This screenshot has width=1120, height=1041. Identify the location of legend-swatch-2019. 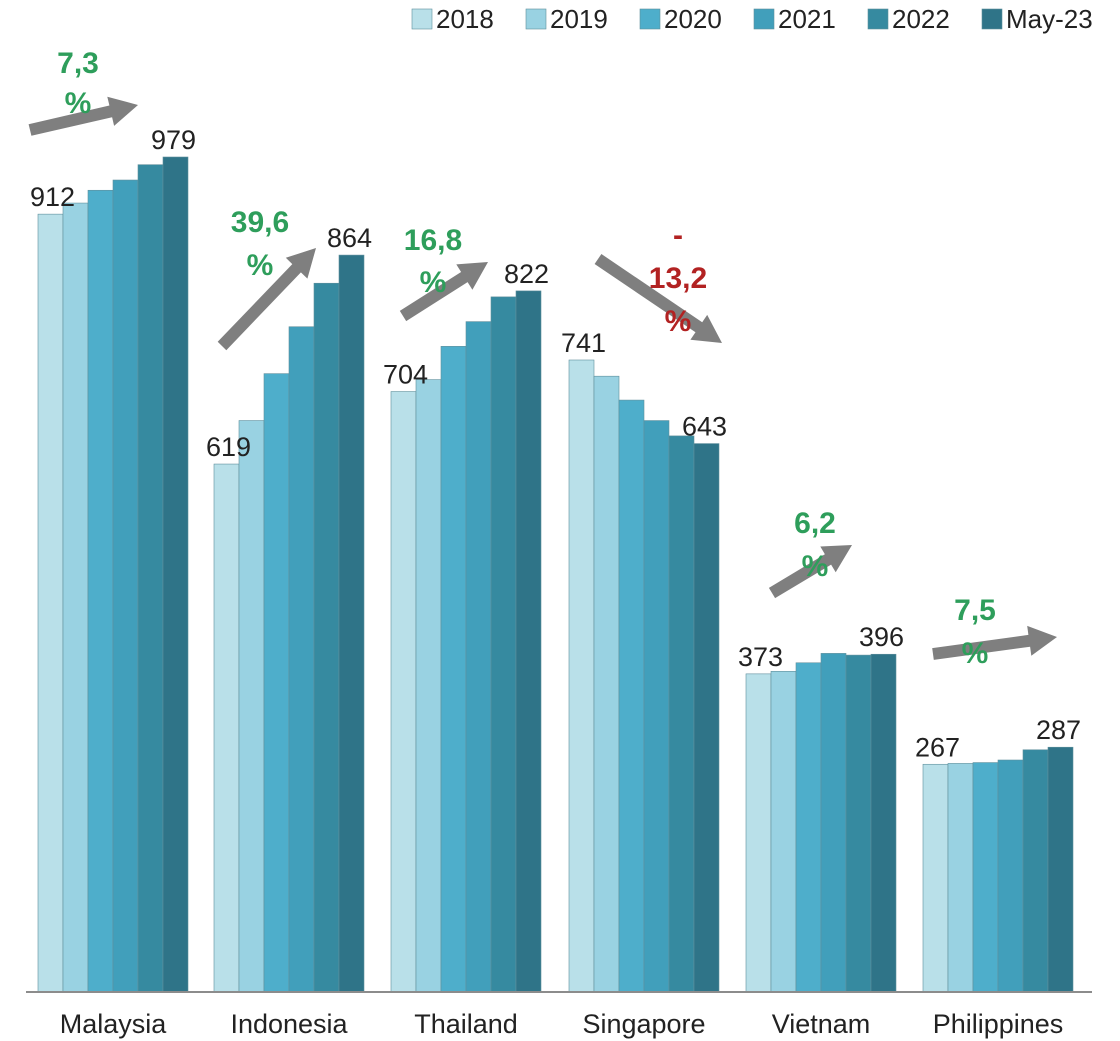
(536, 19).